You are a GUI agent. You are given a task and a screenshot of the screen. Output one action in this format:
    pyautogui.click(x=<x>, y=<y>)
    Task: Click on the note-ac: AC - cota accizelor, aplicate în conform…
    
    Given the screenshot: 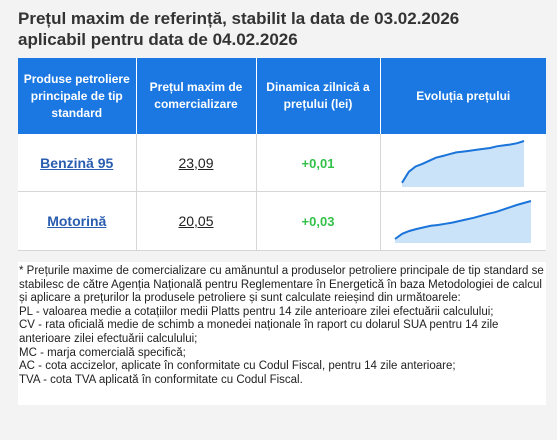 What is the action you would take?
    pyautogui.click(x=237, y=366)
    